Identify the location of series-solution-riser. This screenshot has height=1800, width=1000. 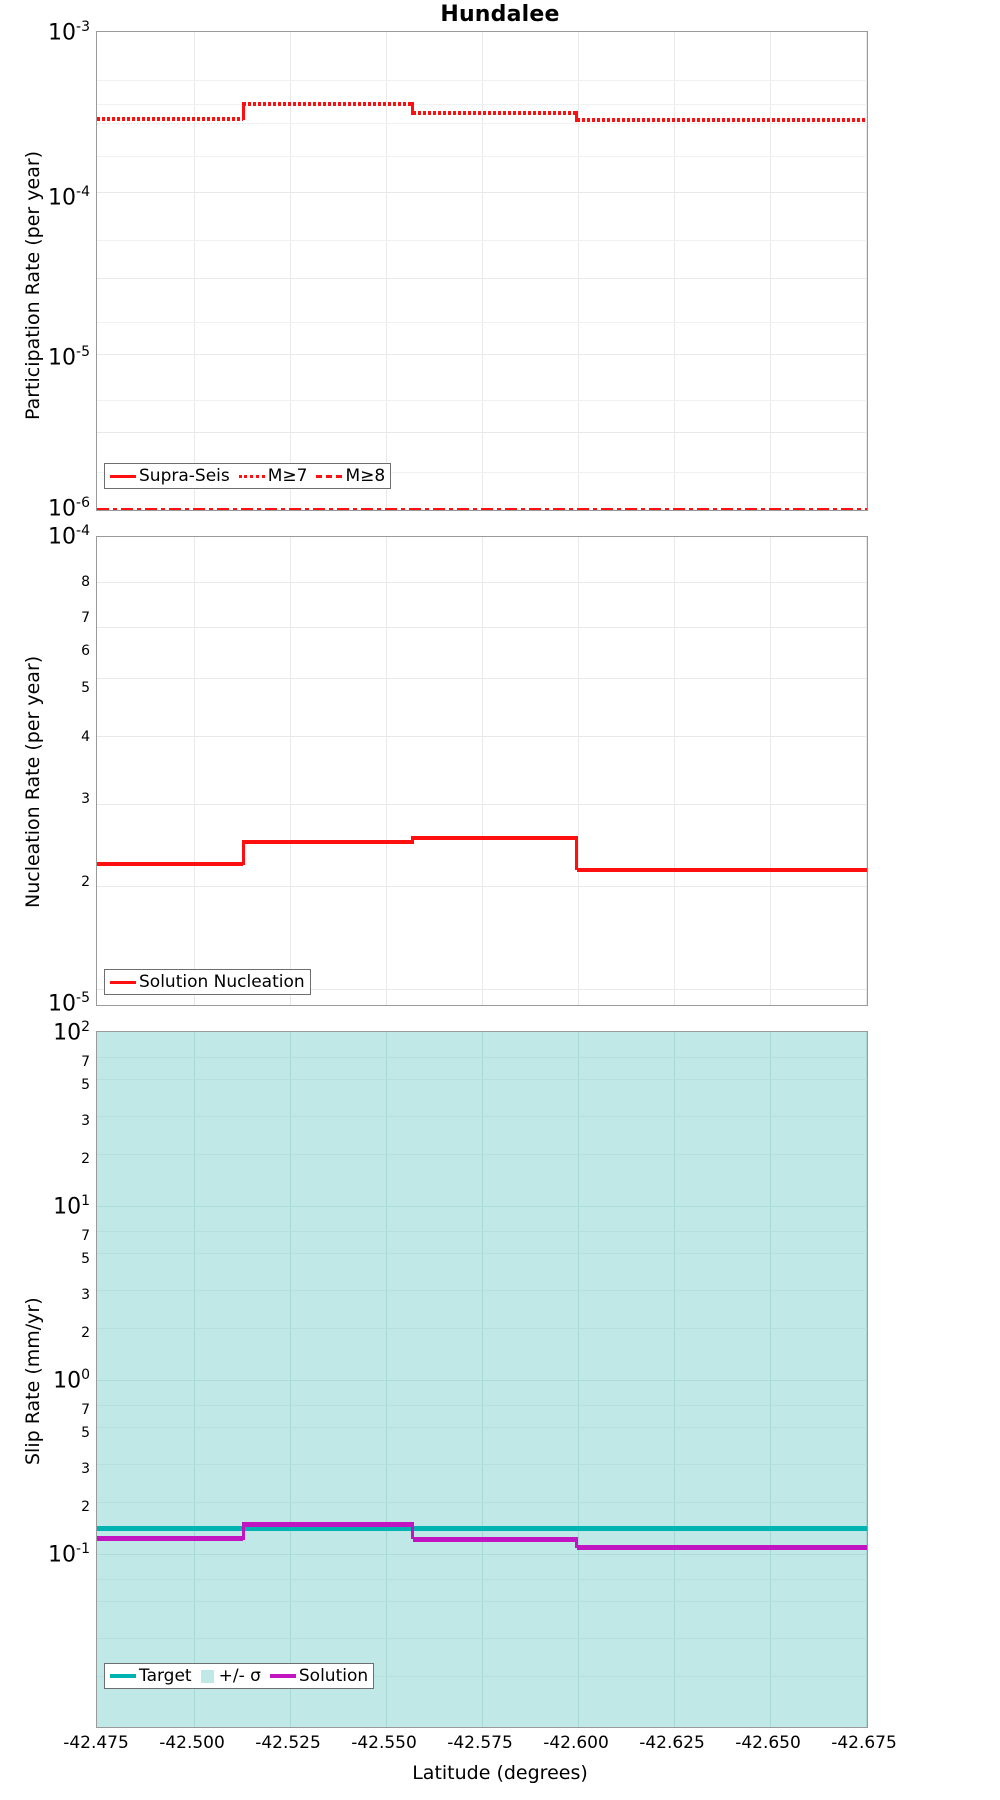
(412, 1530).